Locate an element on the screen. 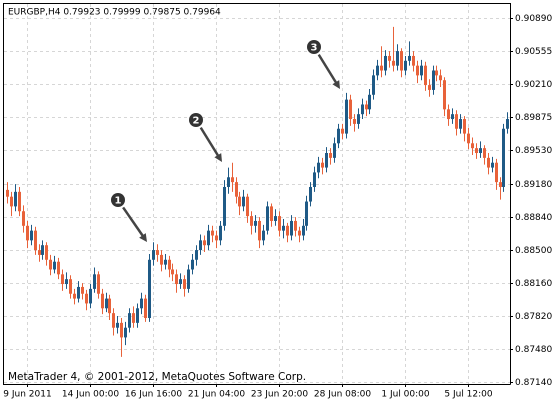 The height and width of the screenshot is (403, 554). y-tick-label: 0.88160 is located at coordinates (533, 284).